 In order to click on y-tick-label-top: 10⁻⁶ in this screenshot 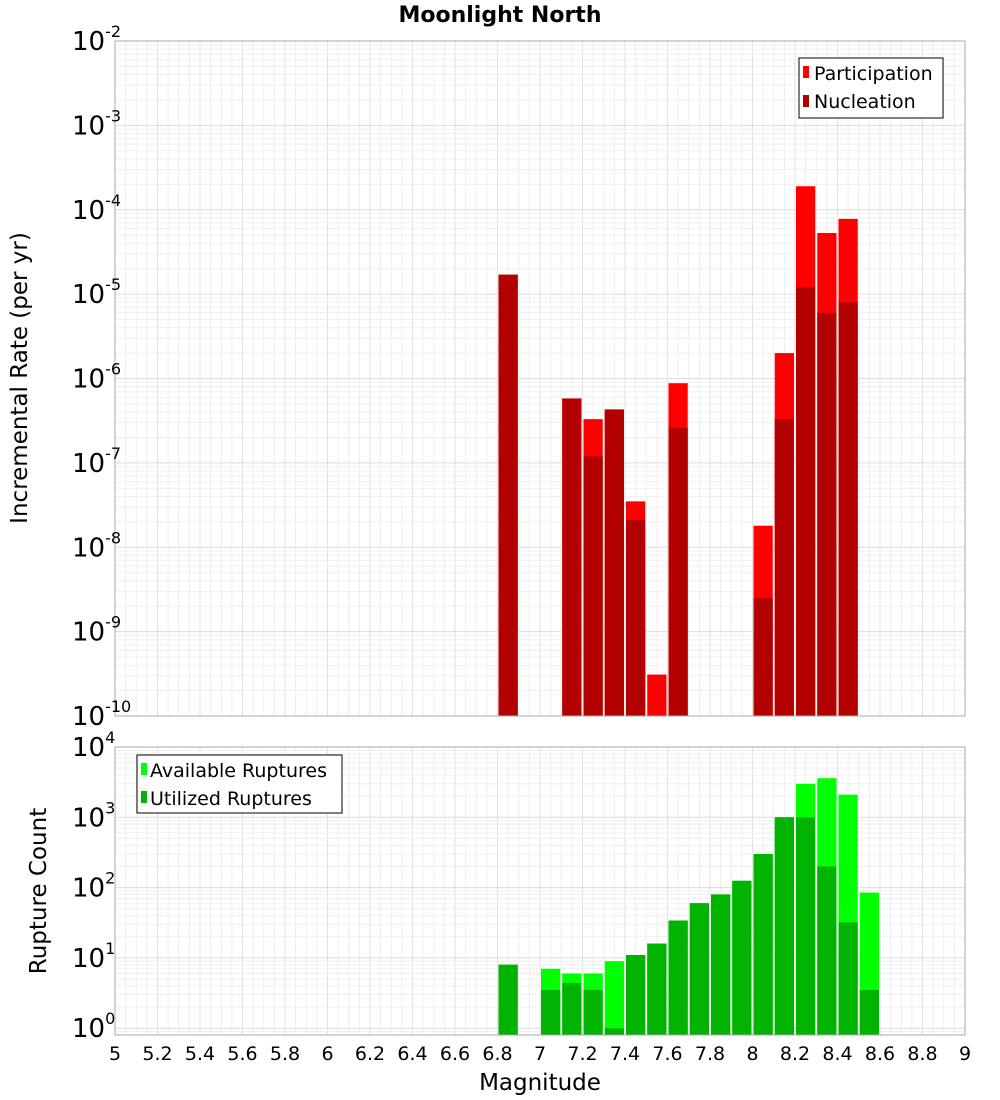, I will do `click(96, 377)`.